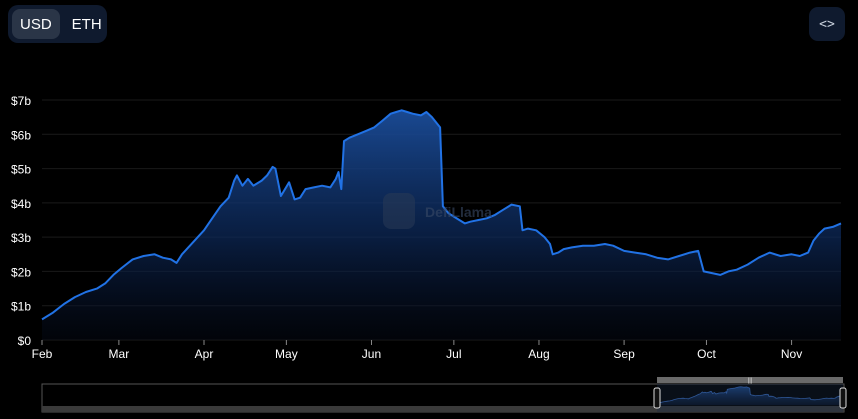 The image size is (858, 419). I want to click on y-tick-label: $6b, so click(21, 135).